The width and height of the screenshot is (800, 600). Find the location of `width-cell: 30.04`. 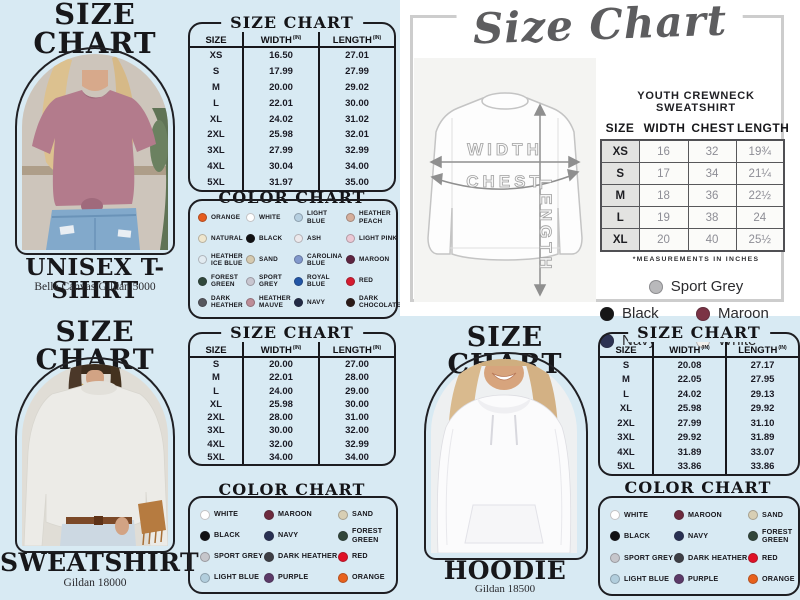

width-cell: 30.04 is located at coordinates (280, 166).